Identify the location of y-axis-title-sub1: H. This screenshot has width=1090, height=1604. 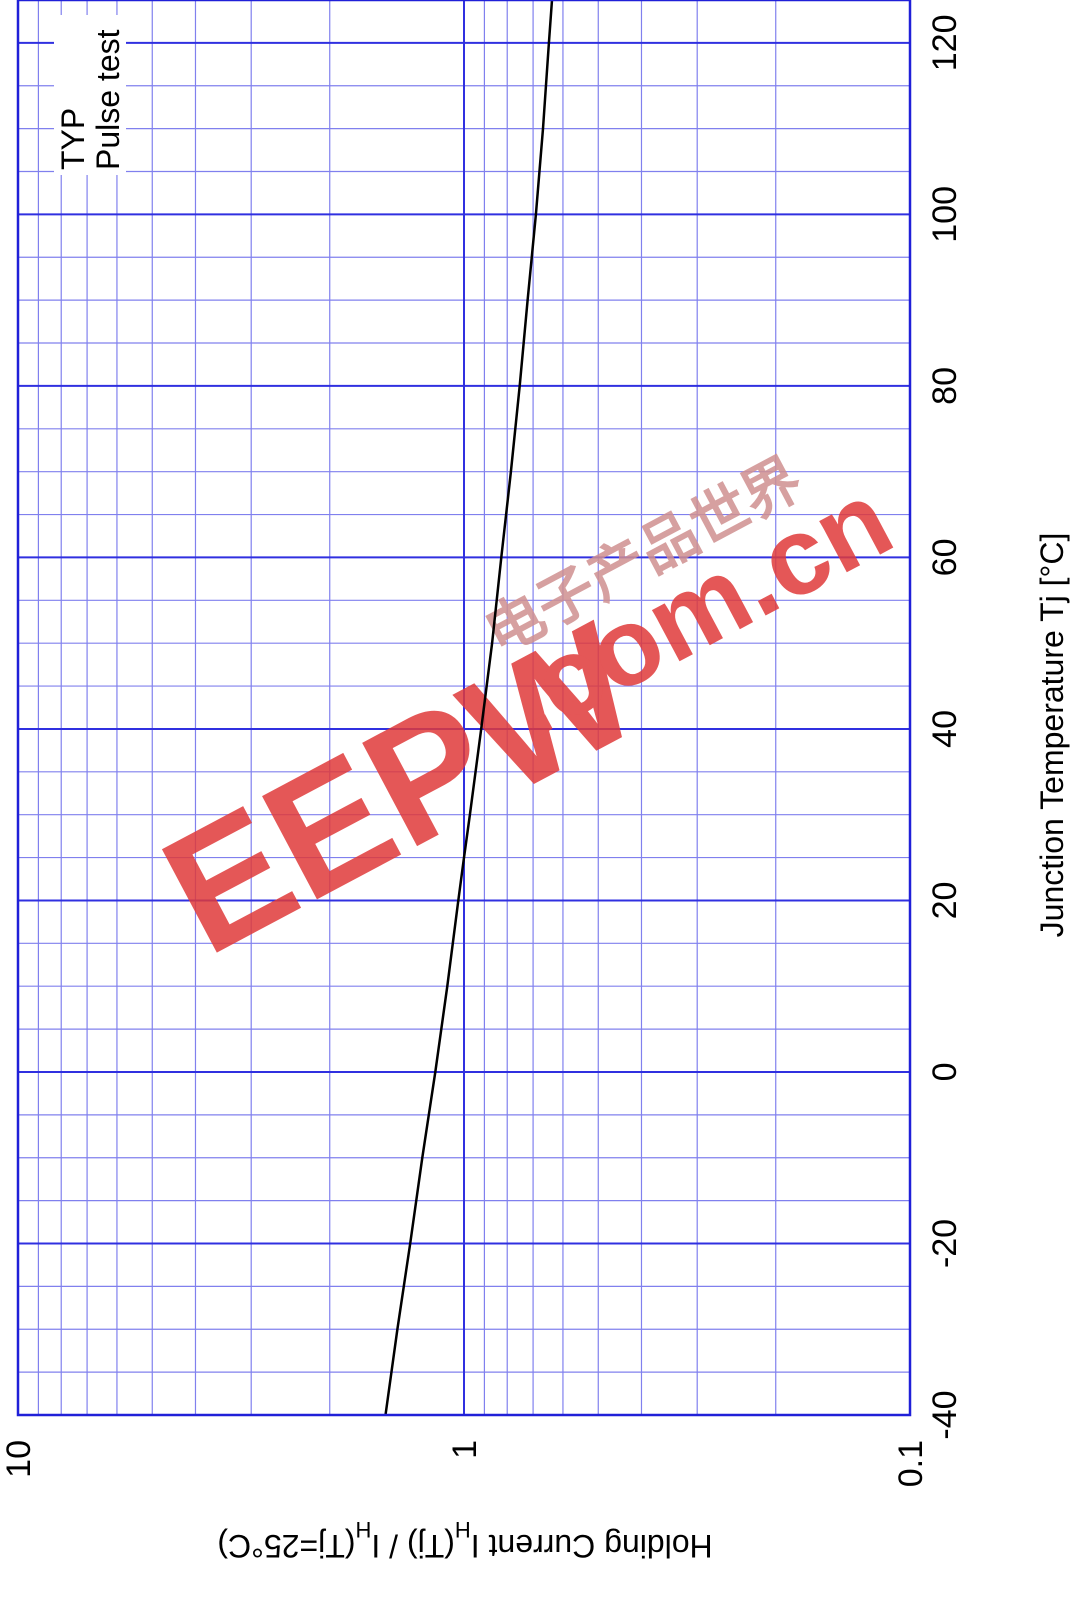
(463, 1530).